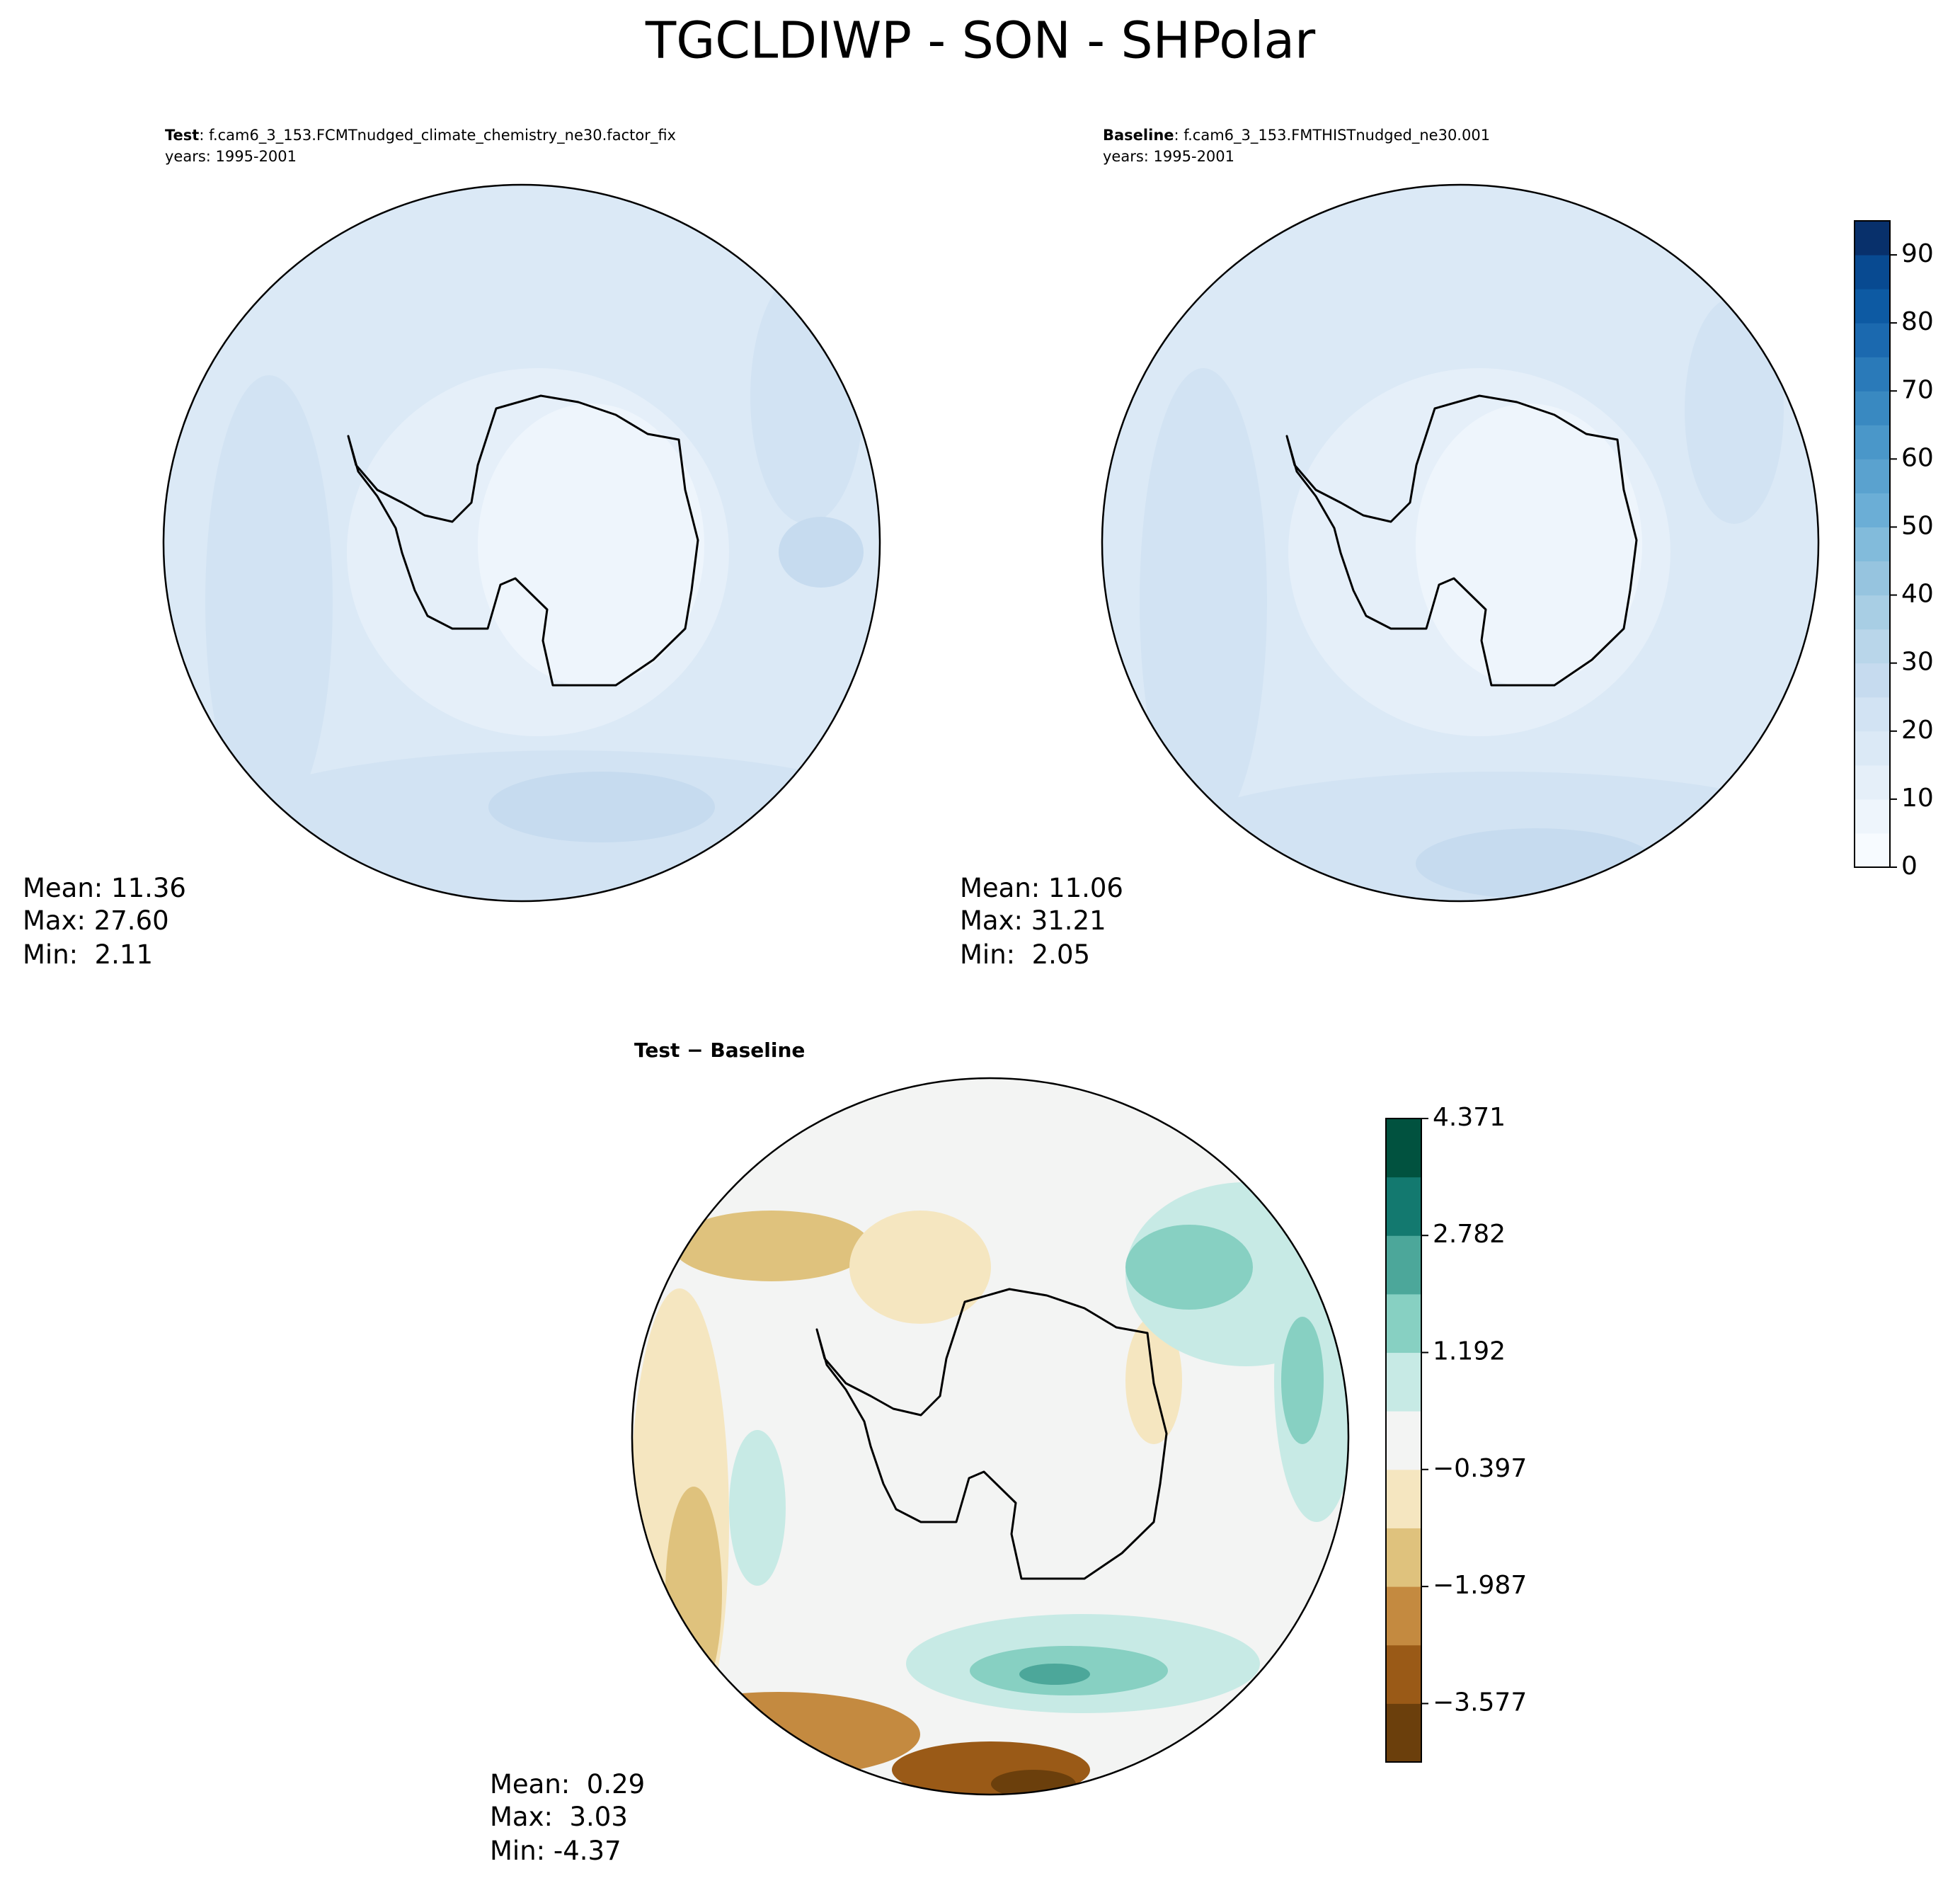 The height and width of the screenshot is (1888, 1960). What do you see at coordinates (980, 41) in the screenshot?
I see `title: TGCLDIWP - SON - SHPolar` at bounding box center [980, 41].